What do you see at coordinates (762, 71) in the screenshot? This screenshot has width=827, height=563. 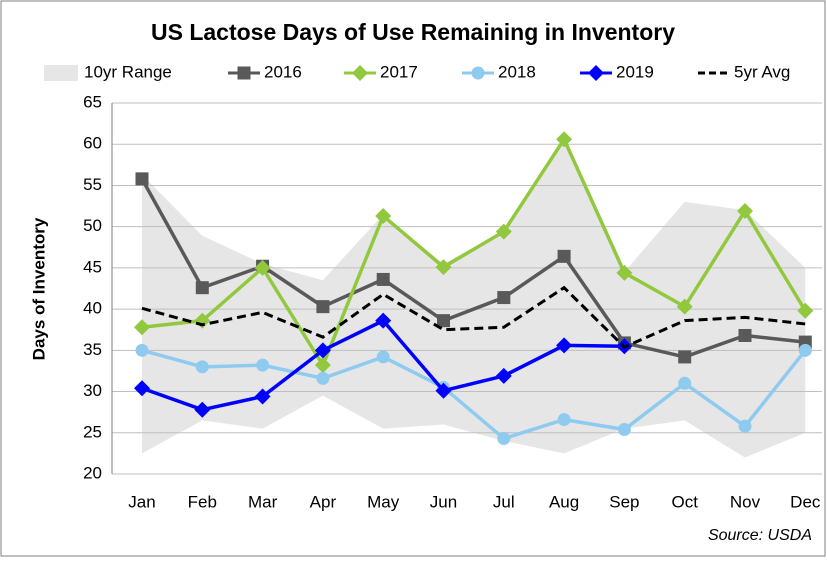 I see `legend-label: 5yr Avg` at bounding box center [762, 71].